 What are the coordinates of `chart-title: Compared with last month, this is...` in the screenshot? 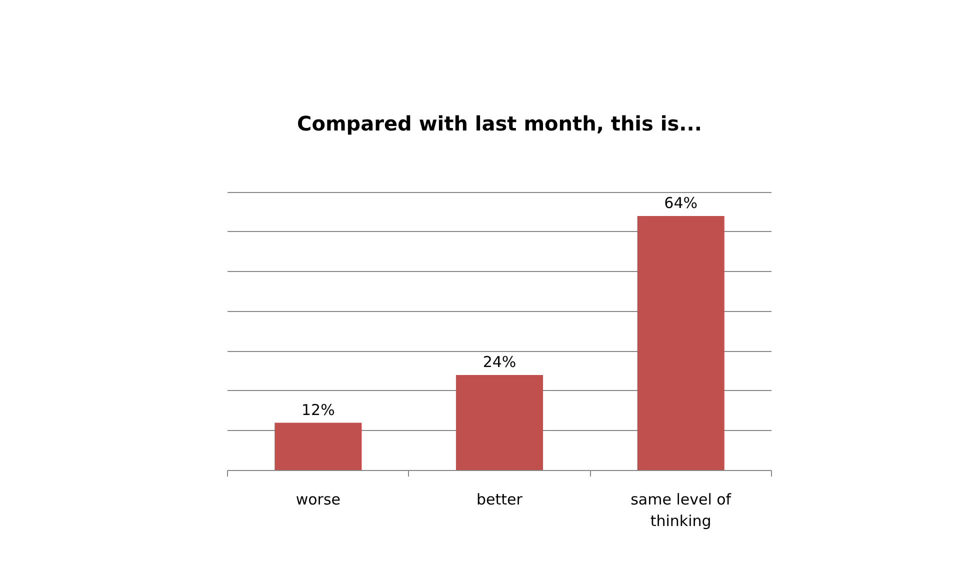 It's located at (499, 124).